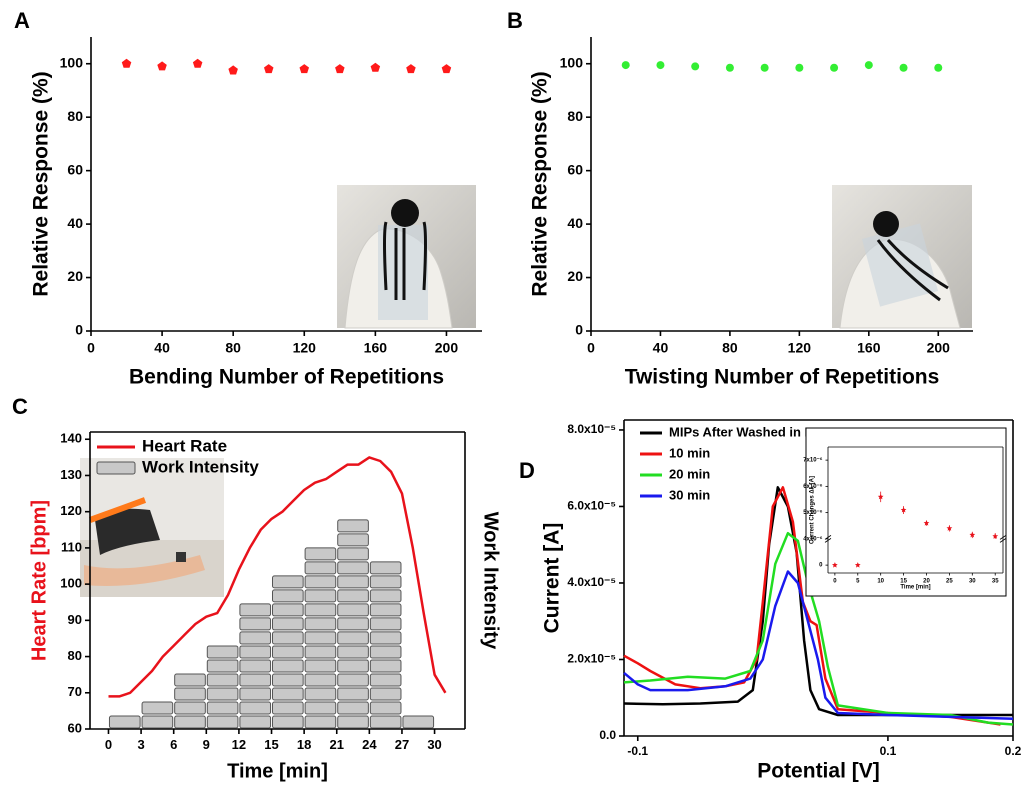 The height and width of the screenshot is (788, 1035). Describe the element at coordinates (75, 223) in the screenshot. I see `y-tick-label: 40` at that location.